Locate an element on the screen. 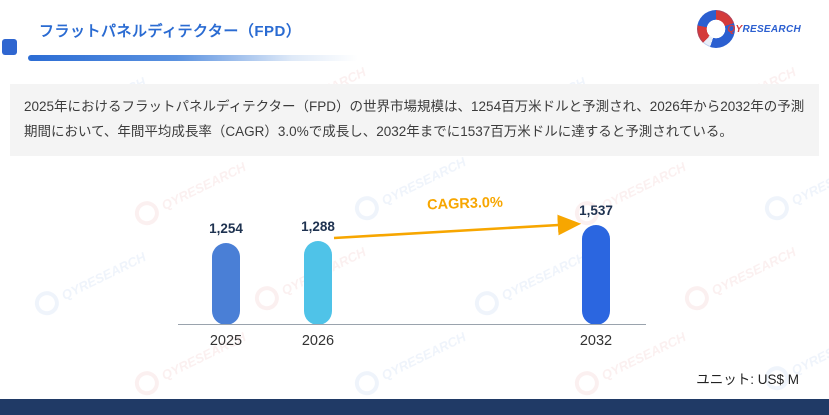 This screenshot has height=415, width=829. bar-value-label: 1,537 is located at coordinates (596, 210).